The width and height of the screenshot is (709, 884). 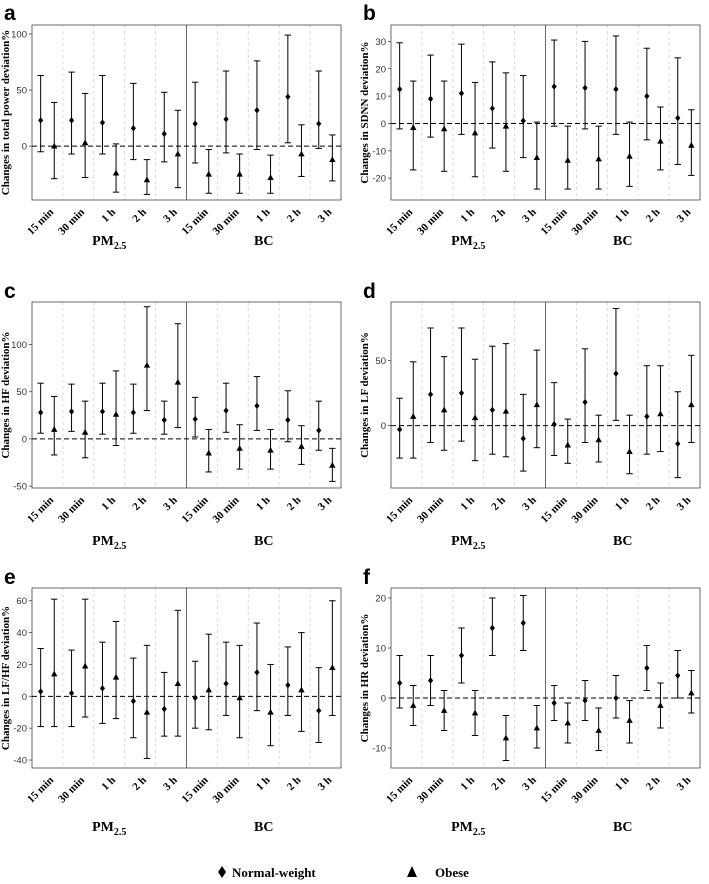 I want to click on y-axis-label: Changes in HF deviation%, so click(x=6, y=394).